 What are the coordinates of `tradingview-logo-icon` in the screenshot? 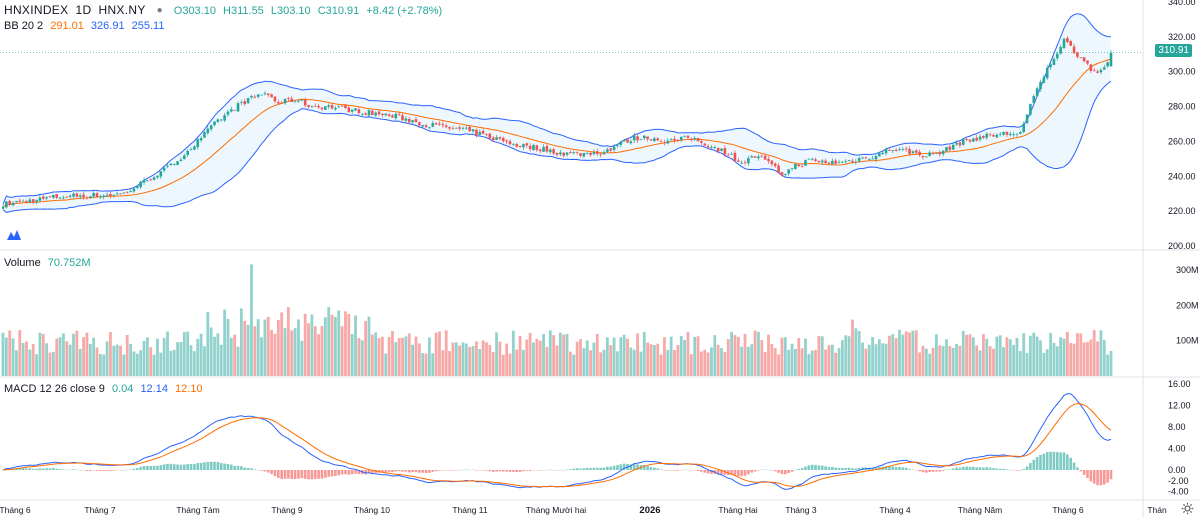 It's located at (14, 235).